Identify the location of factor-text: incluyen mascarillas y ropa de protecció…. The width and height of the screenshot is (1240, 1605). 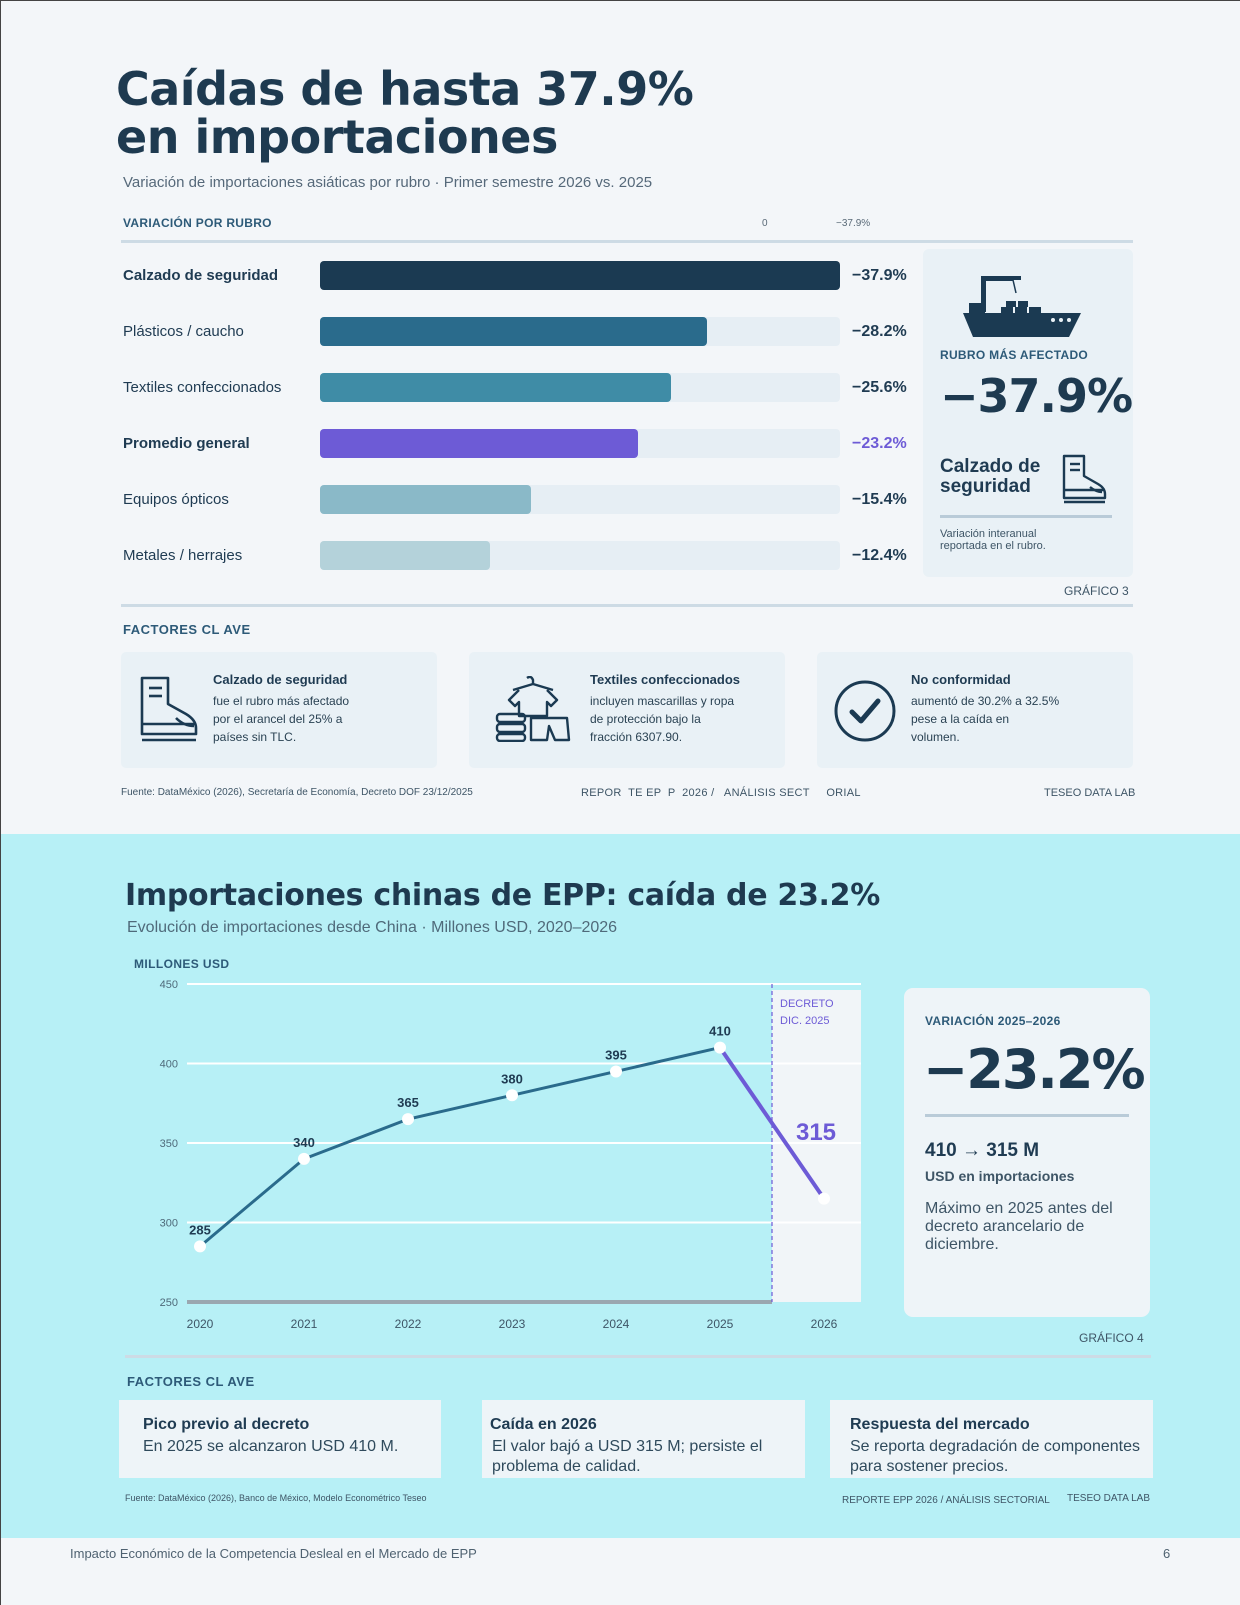
(662, 719).